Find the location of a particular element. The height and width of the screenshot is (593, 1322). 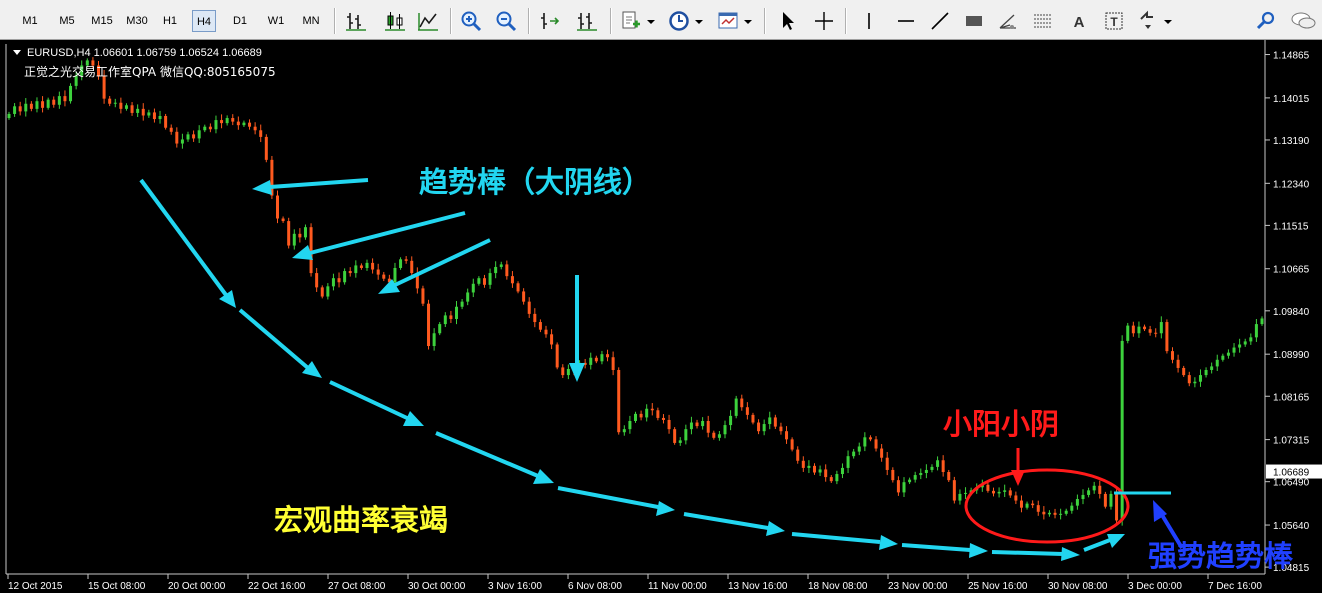

templates-icon is located at coordinates (728, 21).